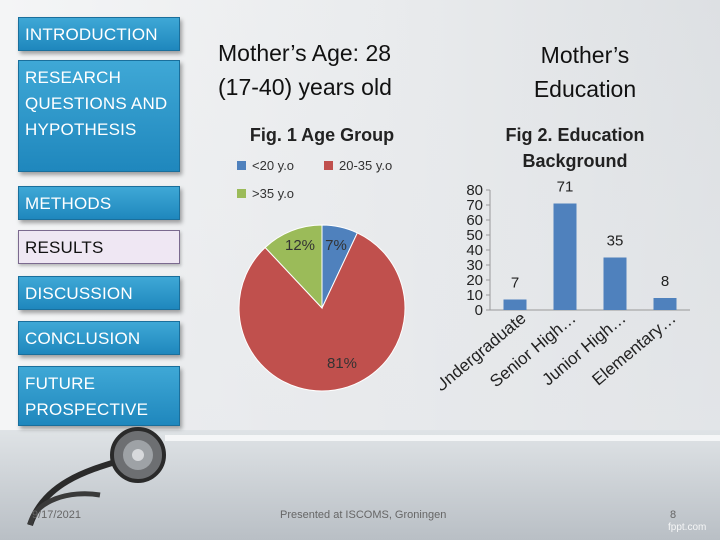  What do you see at coordinates (474, 205) in the screenshot?
I see `y-tick-label: 70` at bounding box center [474, 205].